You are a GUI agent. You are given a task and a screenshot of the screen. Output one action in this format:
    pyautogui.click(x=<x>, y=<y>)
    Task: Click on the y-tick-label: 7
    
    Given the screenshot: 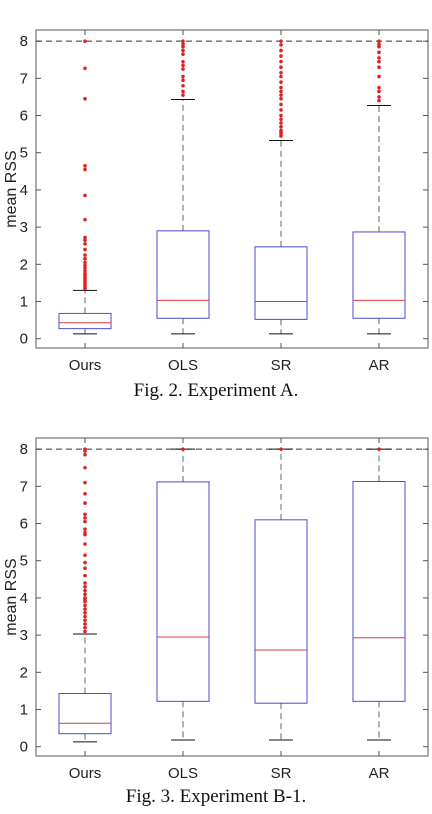 What is the action you would take?
    pyautogui.click(x=24, y=486)
    